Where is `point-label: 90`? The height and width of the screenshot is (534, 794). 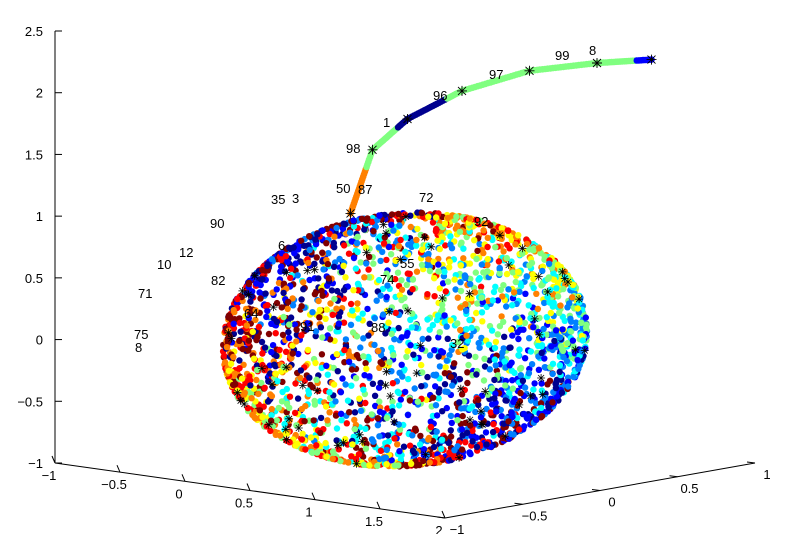
point-label: 90 is located at coordinates (217, 223).